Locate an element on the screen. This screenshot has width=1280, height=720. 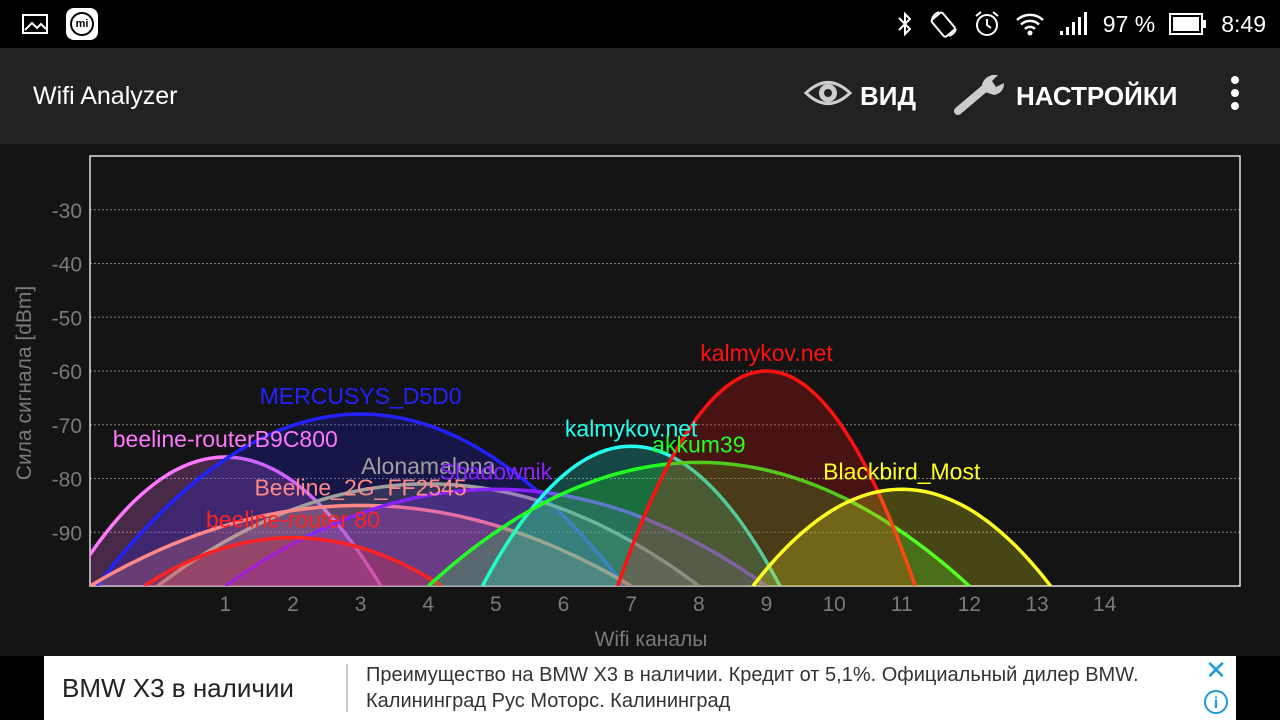
x-tick-label: 11 is located at coordinates (902, 604).